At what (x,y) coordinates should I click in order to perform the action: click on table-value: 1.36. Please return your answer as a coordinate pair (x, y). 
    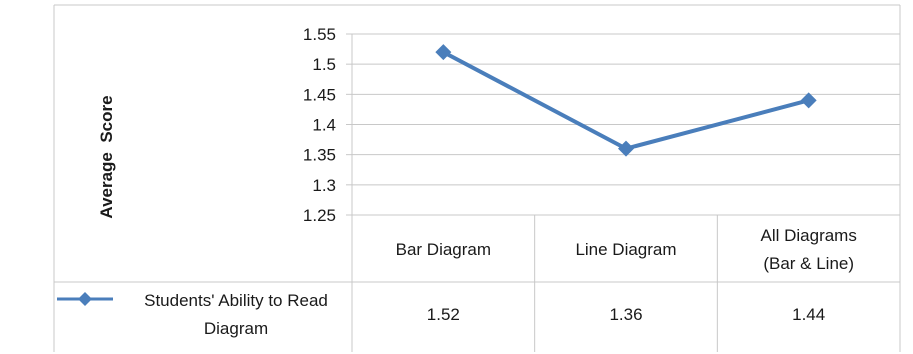
    Looking at the image, I should click on (625, 314).